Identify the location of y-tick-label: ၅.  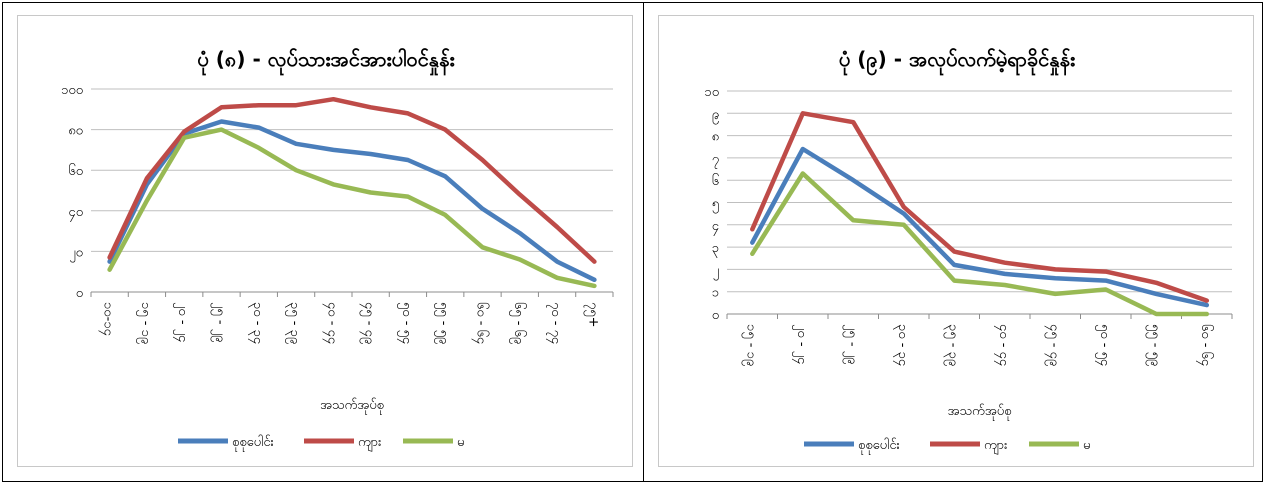
(715, 205).